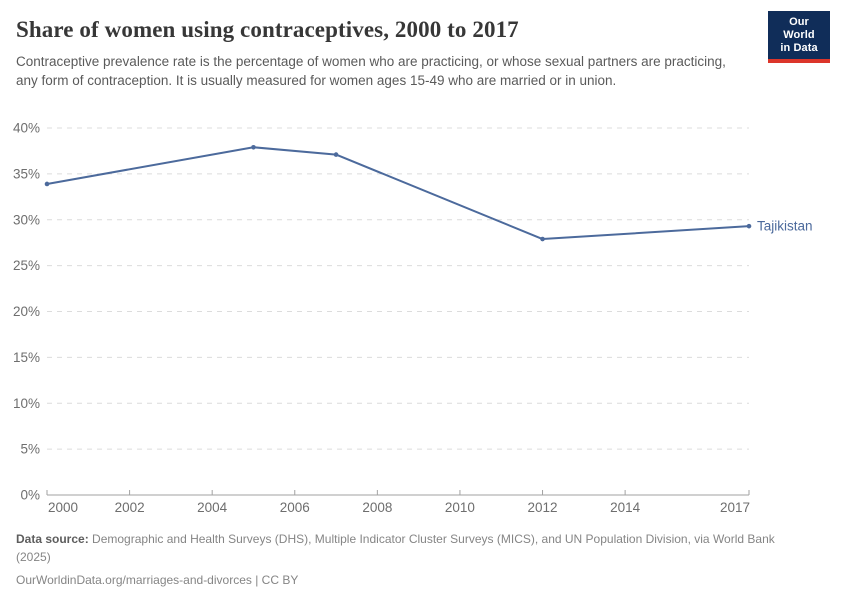 The height and width of the screenshot is (600, 850). I want to click on x-axis: 2000 2002 2004 2006 2008 2010 2012 2014 2017, so click(398, 502).